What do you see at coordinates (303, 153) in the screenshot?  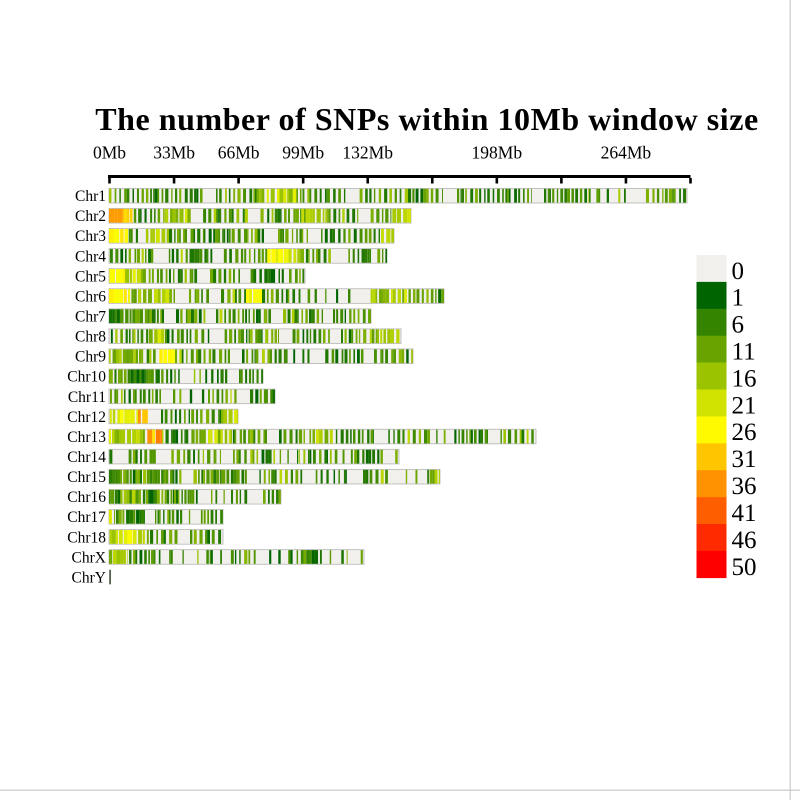 I see `svg-text: 99Mb` at bounding box center [303, 153].